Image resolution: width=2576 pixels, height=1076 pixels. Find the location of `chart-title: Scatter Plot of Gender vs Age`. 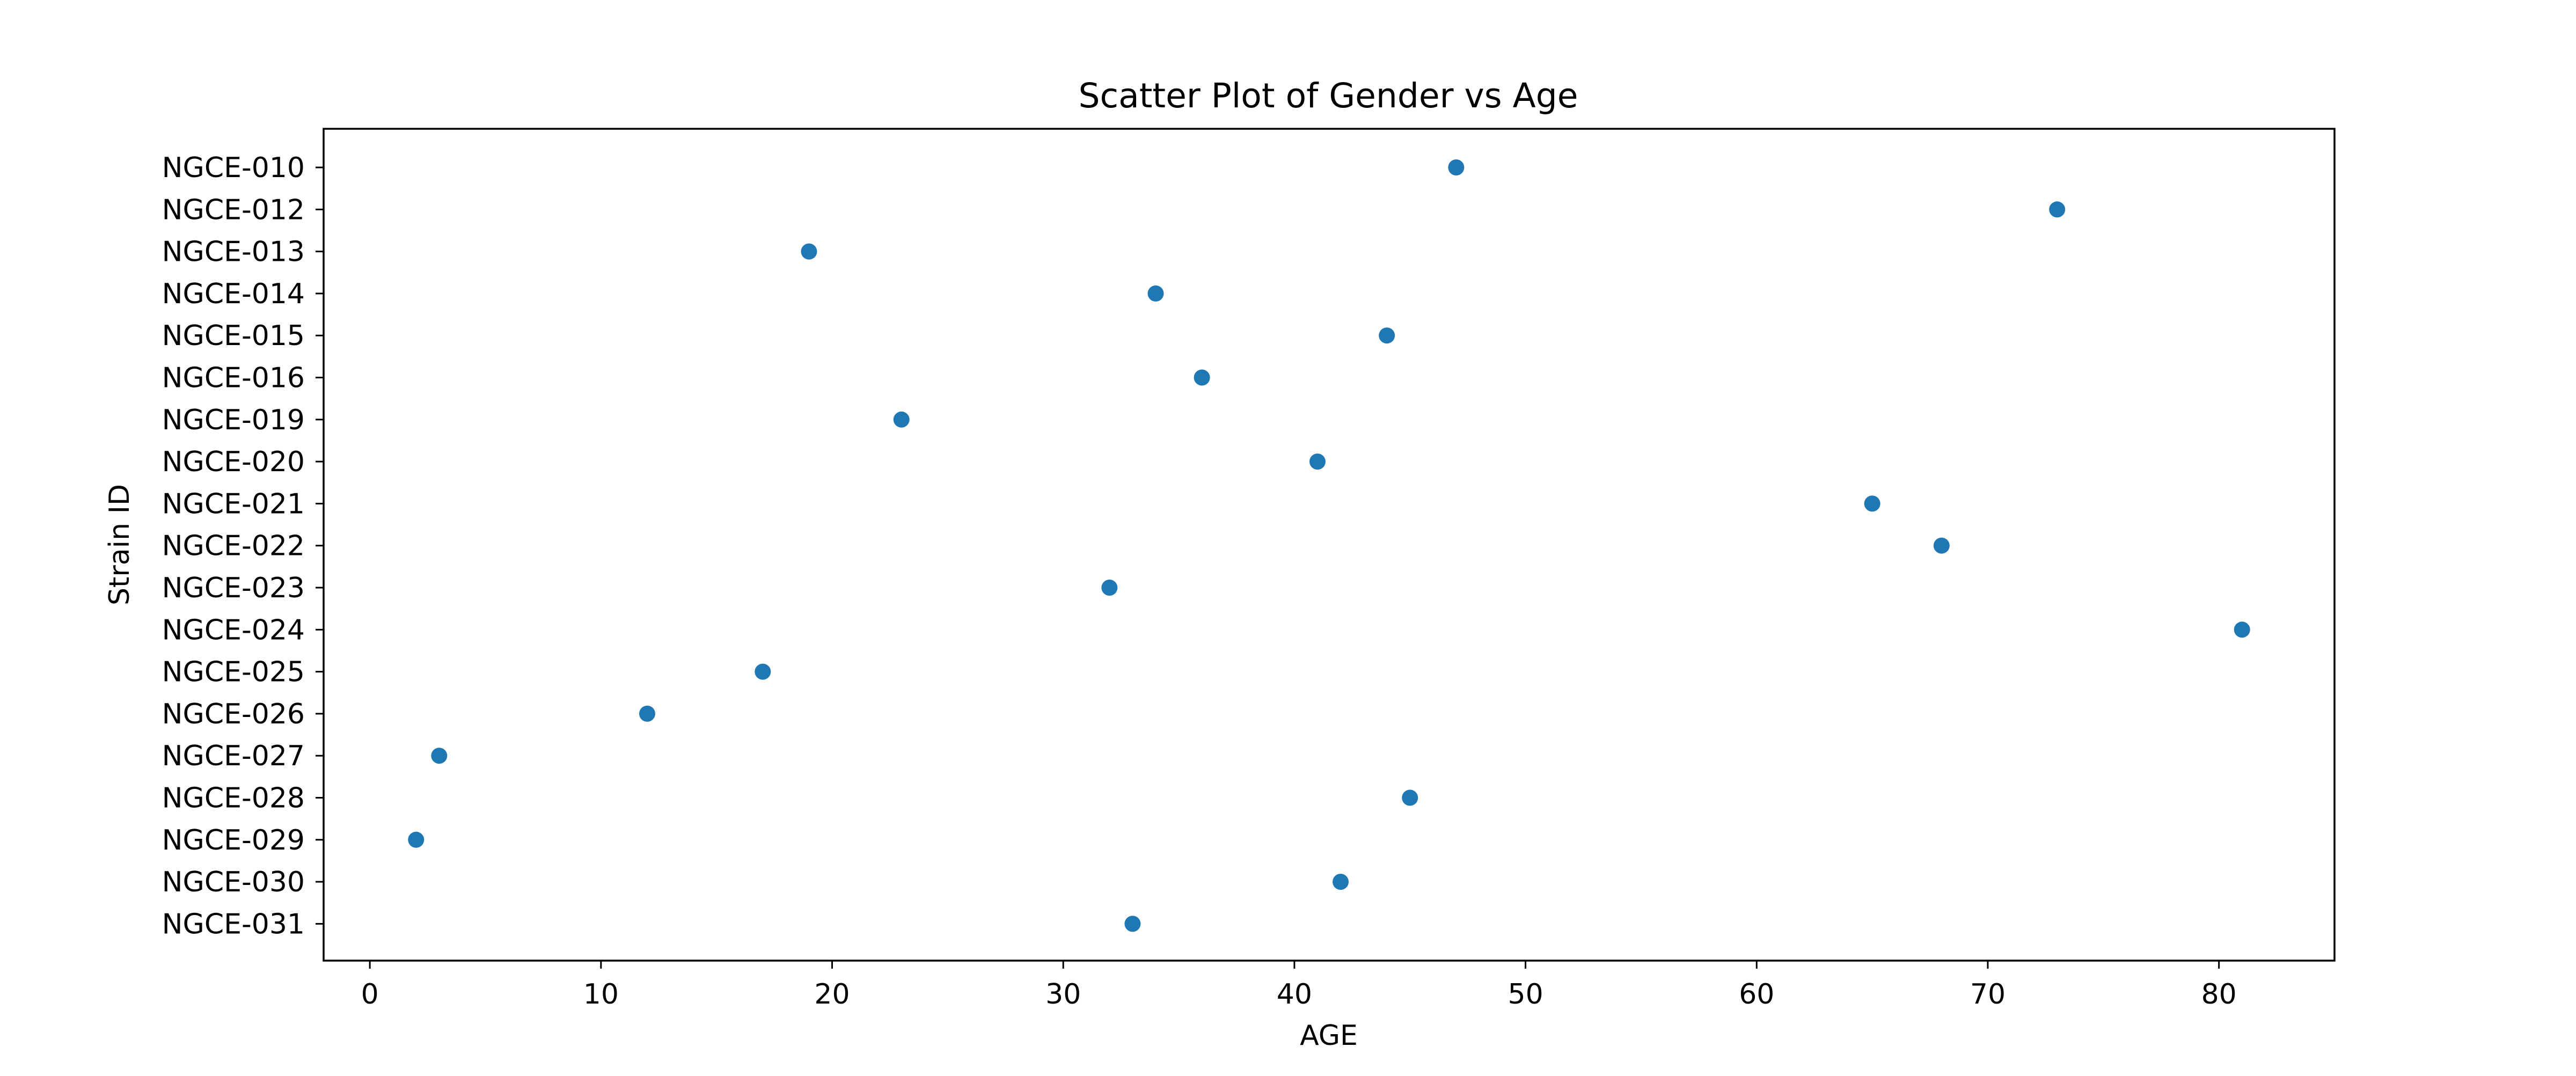

chart-title: Scatter Plot of Gender vs Age is located at coordinates (1328, 95).